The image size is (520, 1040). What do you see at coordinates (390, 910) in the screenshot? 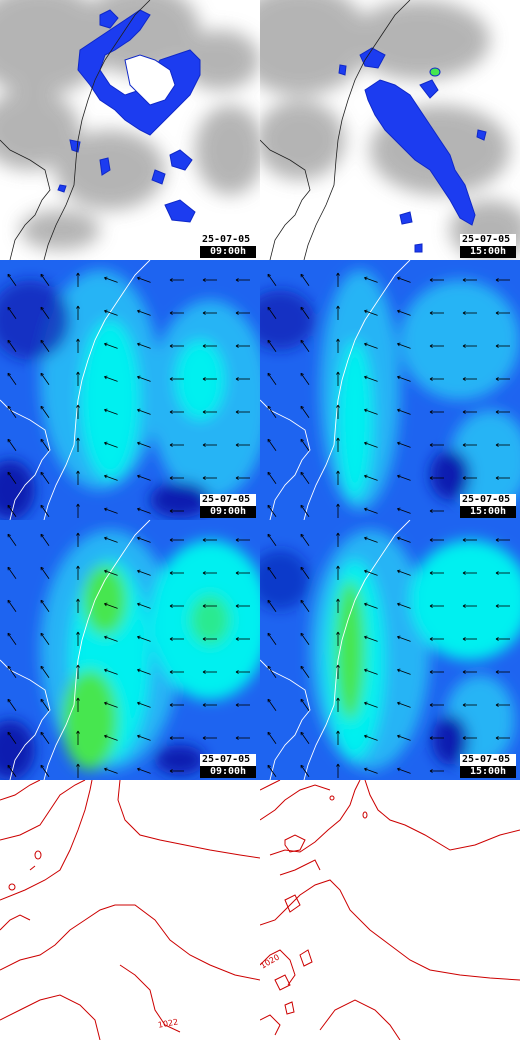
I see `isobar-map-graphic` at bounding box center [390, 910].